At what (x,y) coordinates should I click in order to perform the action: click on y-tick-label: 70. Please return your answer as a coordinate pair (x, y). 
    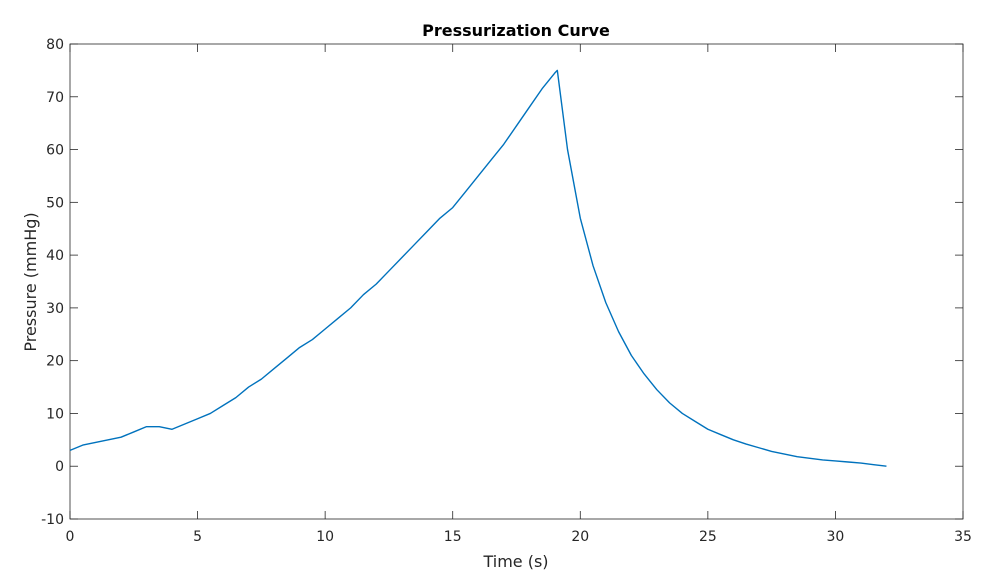
    Looking at the image, I should click on (55, 98).